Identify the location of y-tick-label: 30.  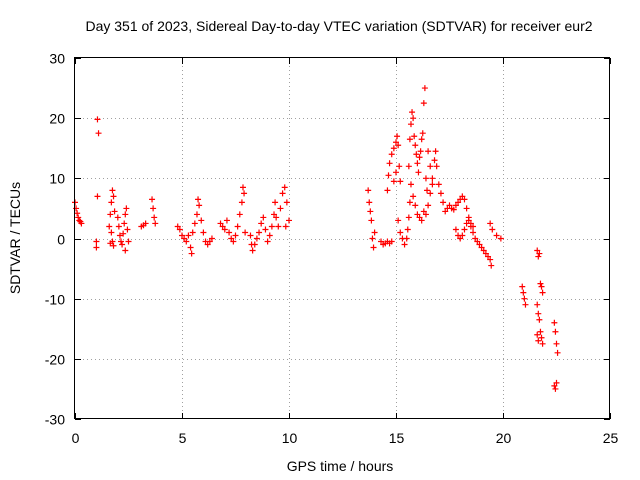
(57, 59).